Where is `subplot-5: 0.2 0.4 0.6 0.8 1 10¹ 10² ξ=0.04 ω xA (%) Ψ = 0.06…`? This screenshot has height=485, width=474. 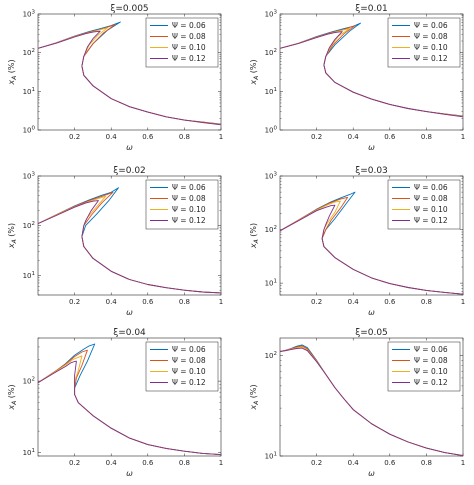
subplot-5: 0.2 0.4 0.6 0.8 1 10¹ 10² ξ=0.04 ω xA (%) Ψ = 0.06… is located at coordinates (115, 403).